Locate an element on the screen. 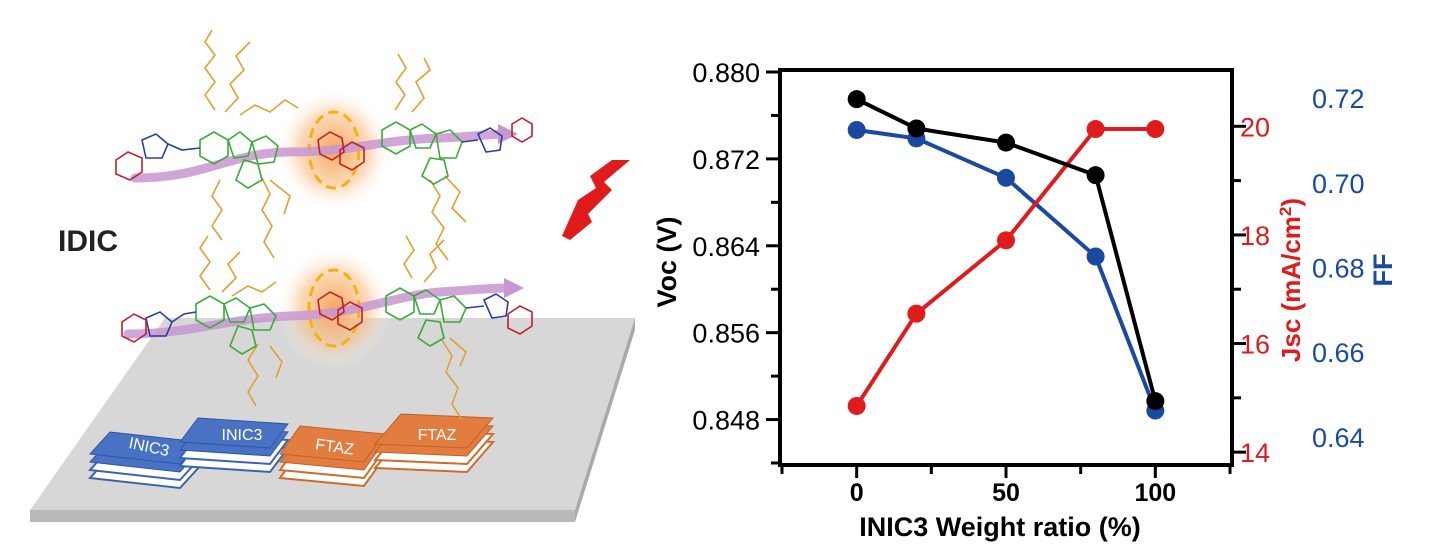  stack-label: INIC3 is located at coordinates (242, 435).